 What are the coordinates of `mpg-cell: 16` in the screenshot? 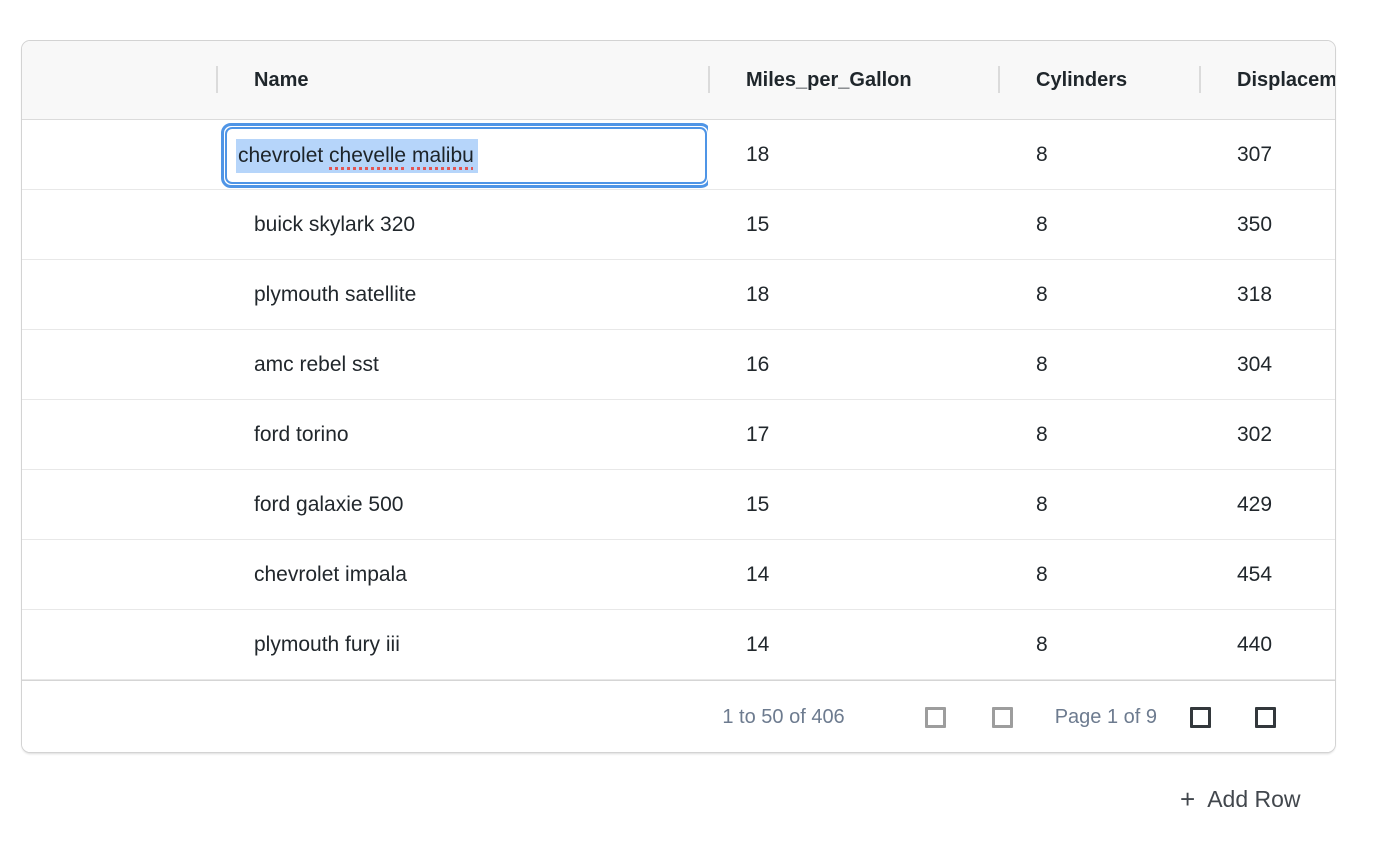 It's located at (758, 364).